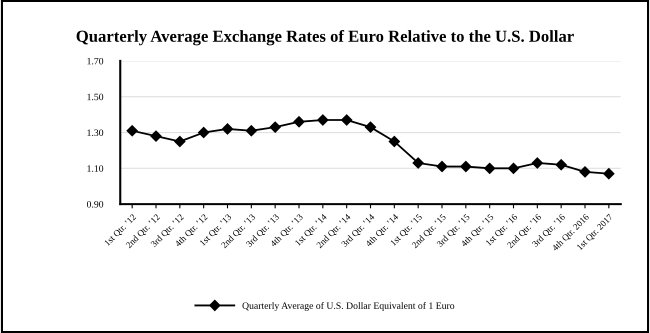 This screenshot has width=650, height=333. I want to click on y-tick-label: 0.90, so click(95, 204).